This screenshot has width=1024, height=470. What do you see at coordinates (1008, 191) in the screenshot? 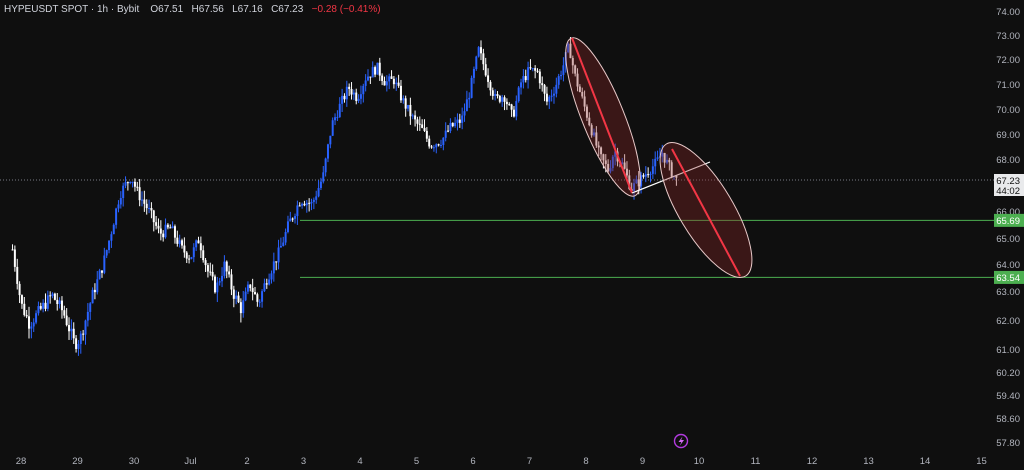
I see `candle-countdown: 44:02` at bounding box center [1008, 191].